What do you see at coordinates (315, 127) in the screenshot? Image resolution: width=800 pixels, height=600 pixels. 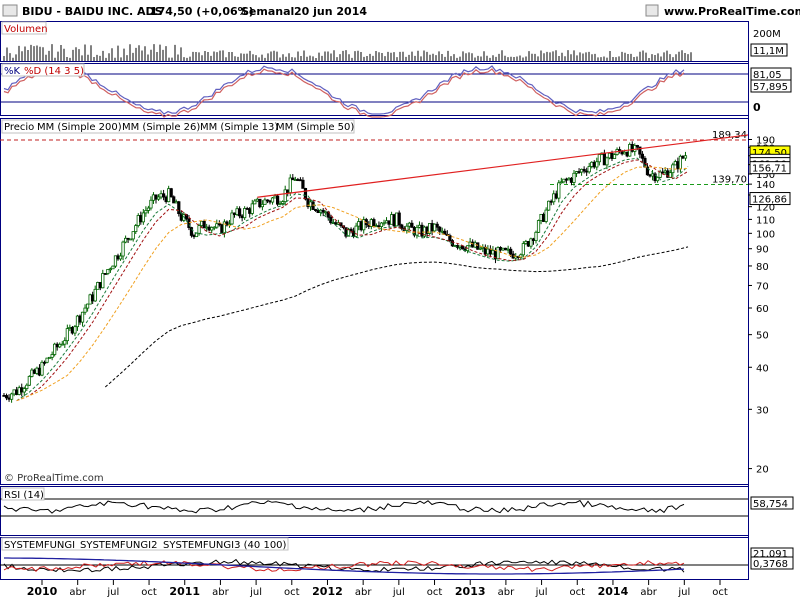 I see `legend-ma50: MM (Simple 50)` at bounding box center [315, 127].